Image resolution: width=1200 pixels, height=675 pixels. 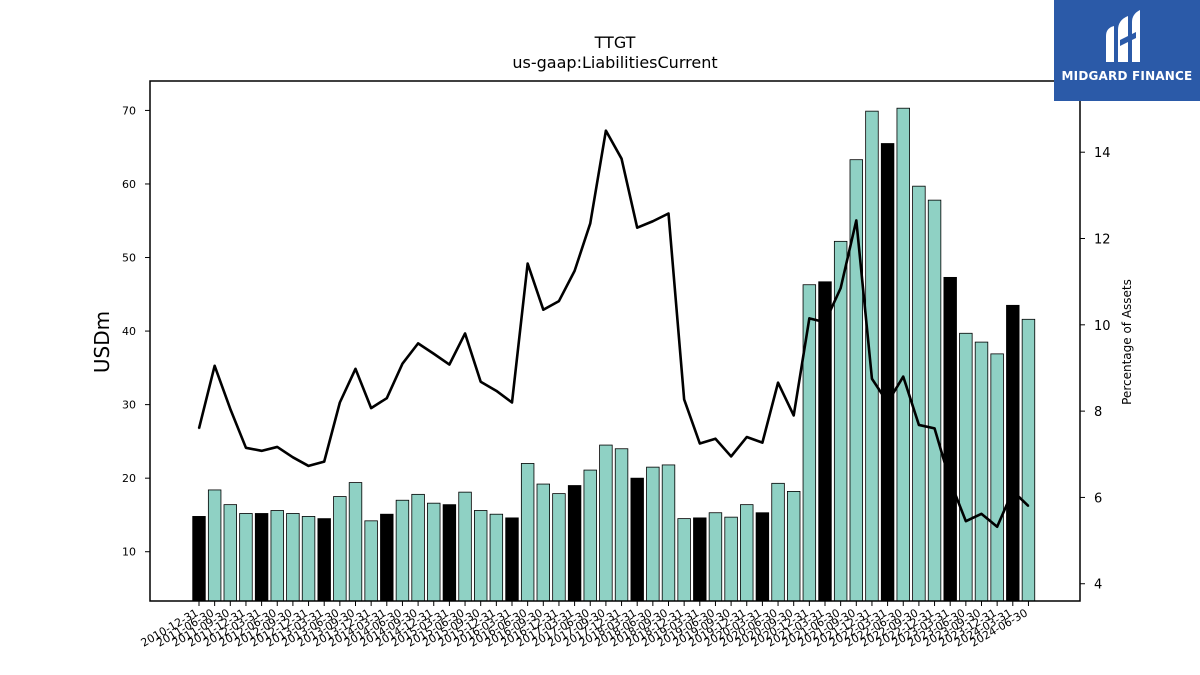 What do you see at coordinates (1098, 412) in the screenshot?
I see `y2-tick-label: 8` at bounding box center [1098, 412].